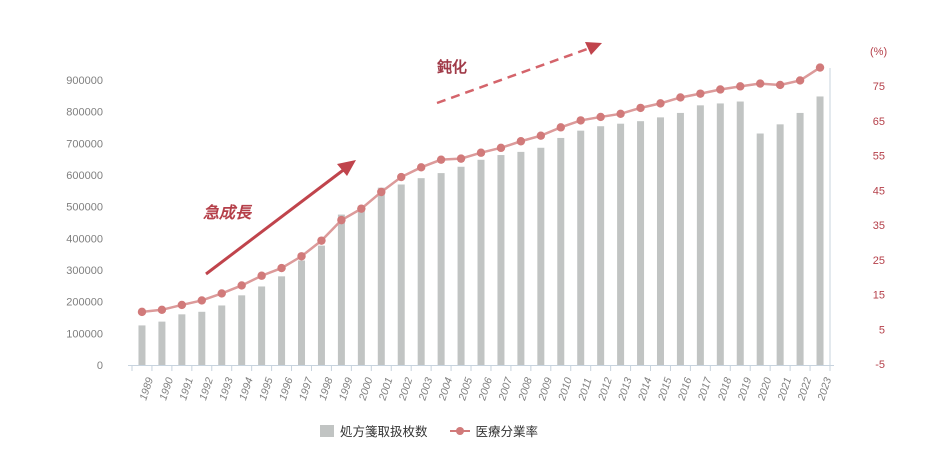 Image resolution: width=943 pixels, height=455 pixels. What do you see at coordinates (280, 218) in the screenshot?
I see `rapid-growth-arrow-icon` at bounding box center [280, 218].